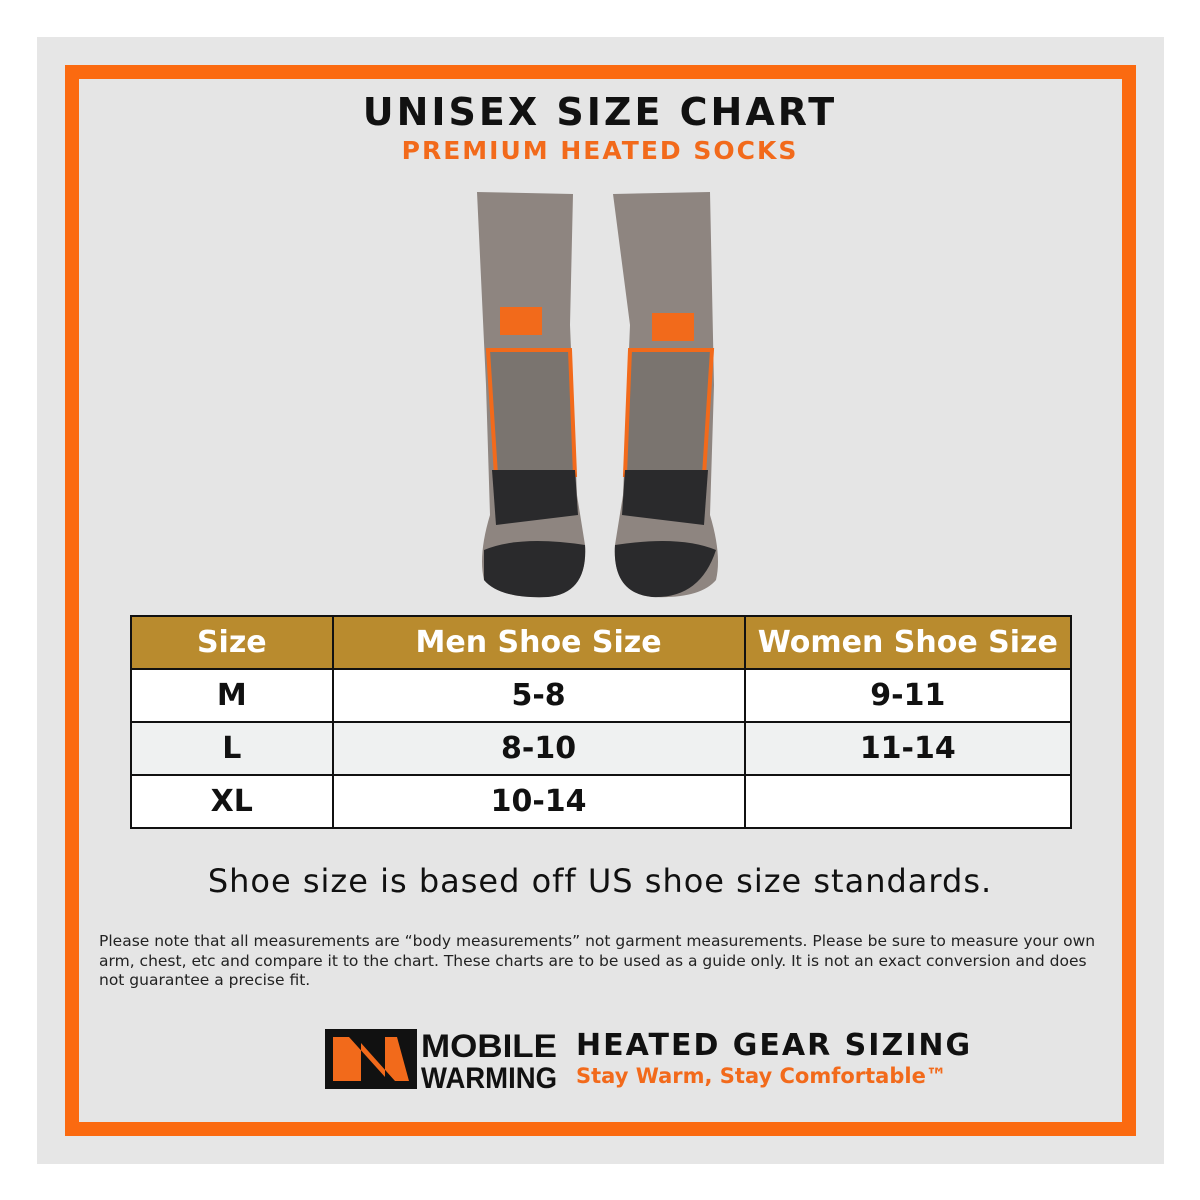  What do you see at coordinates (665, 395) in the screenshot?
I see `right-sock` at bounding box center [665, 395].